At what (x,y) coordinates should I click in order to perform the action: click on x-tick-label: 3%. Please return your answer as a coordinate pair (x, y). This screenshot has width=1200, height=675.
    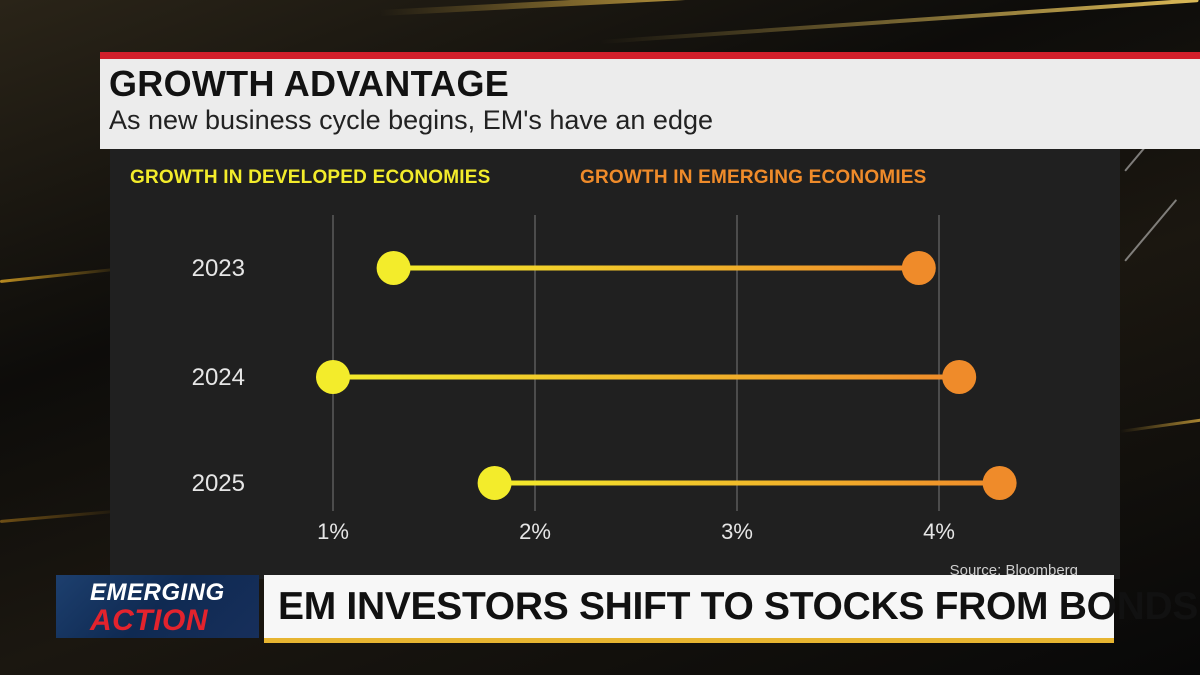
    Looking at the image, I should click on (737, 531).